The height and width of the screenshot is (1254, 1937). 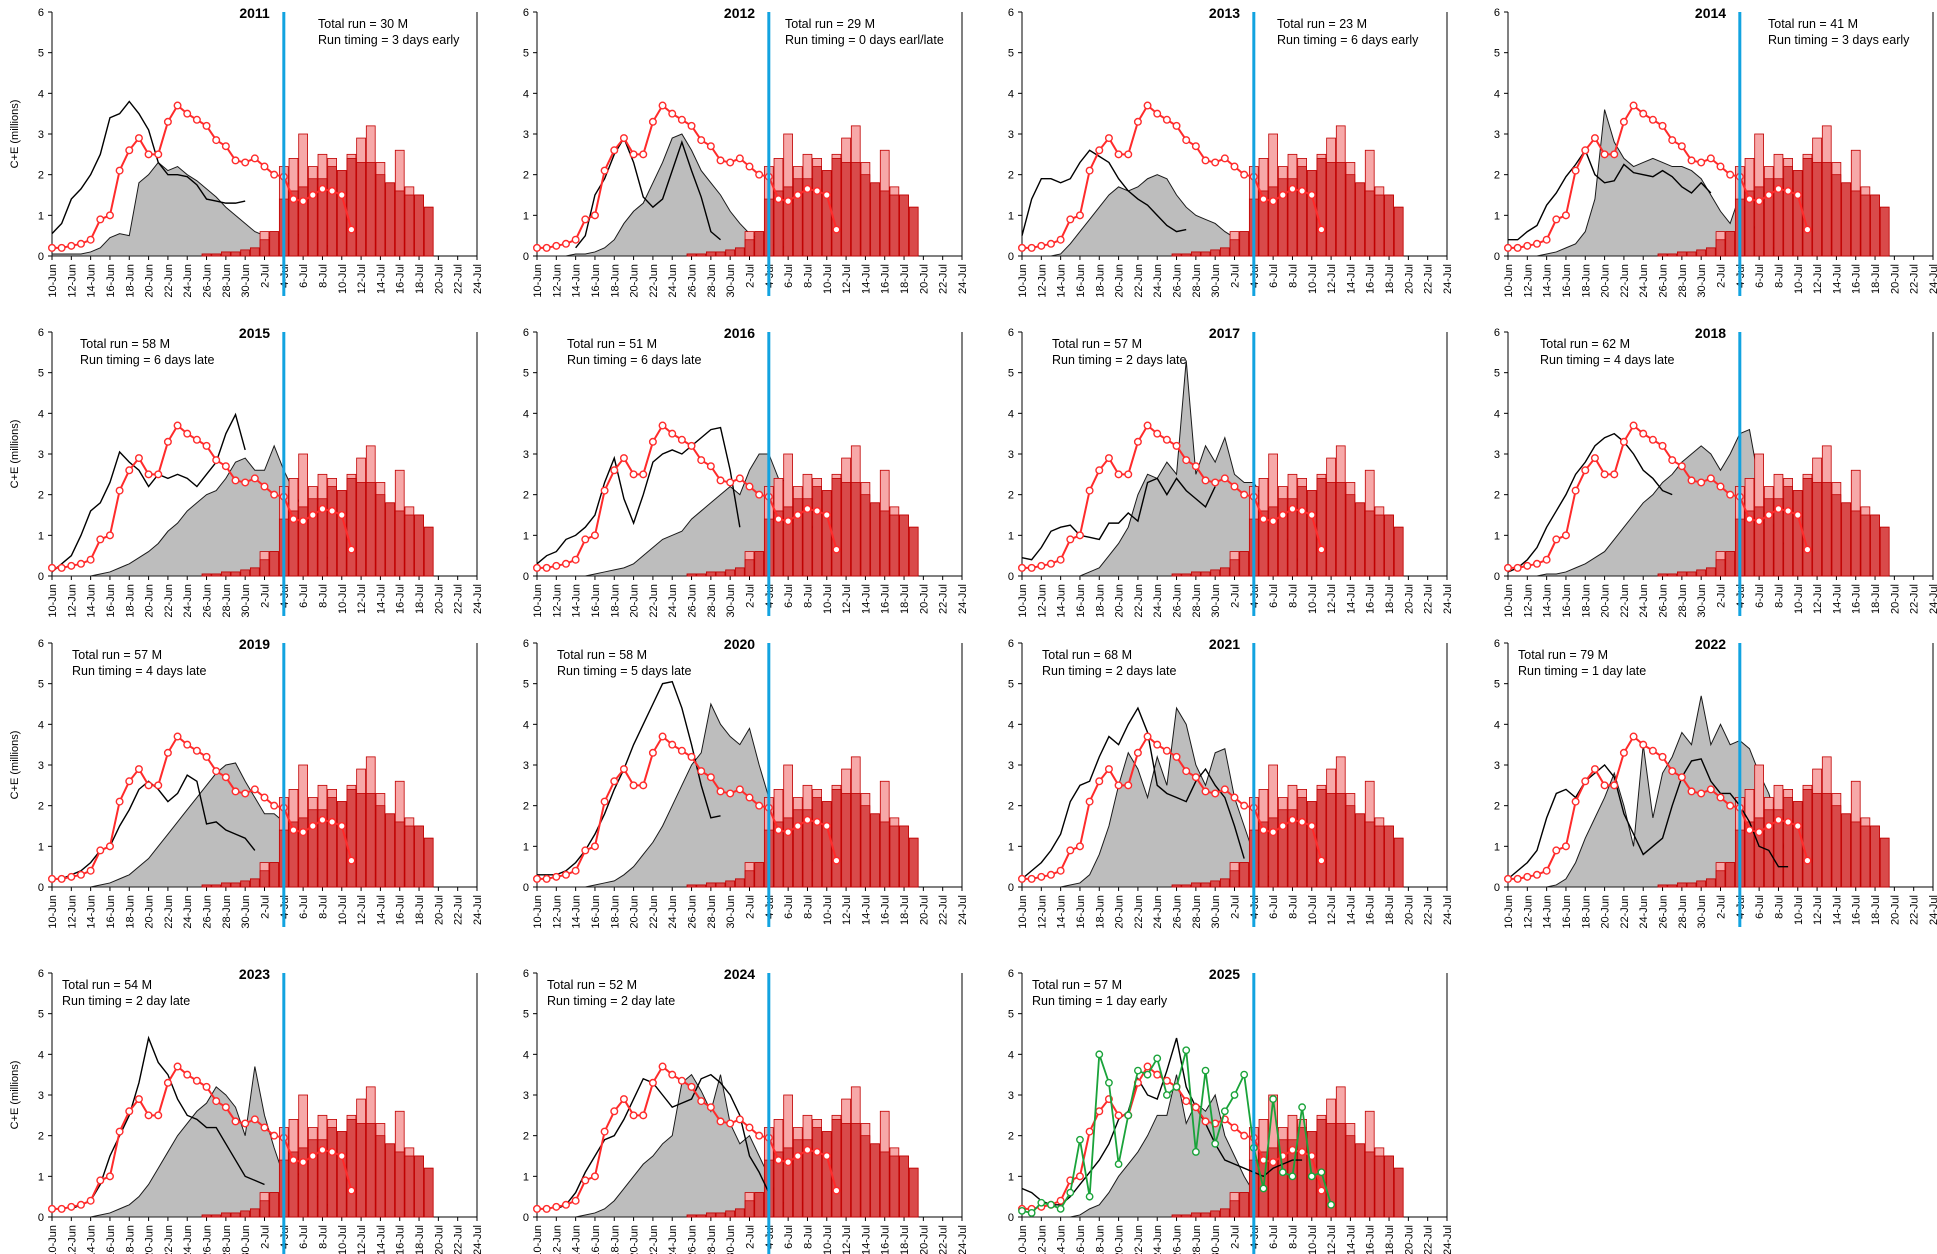 I want to click on x-tick-label: 8-Jul, so click(x=808, y=907).